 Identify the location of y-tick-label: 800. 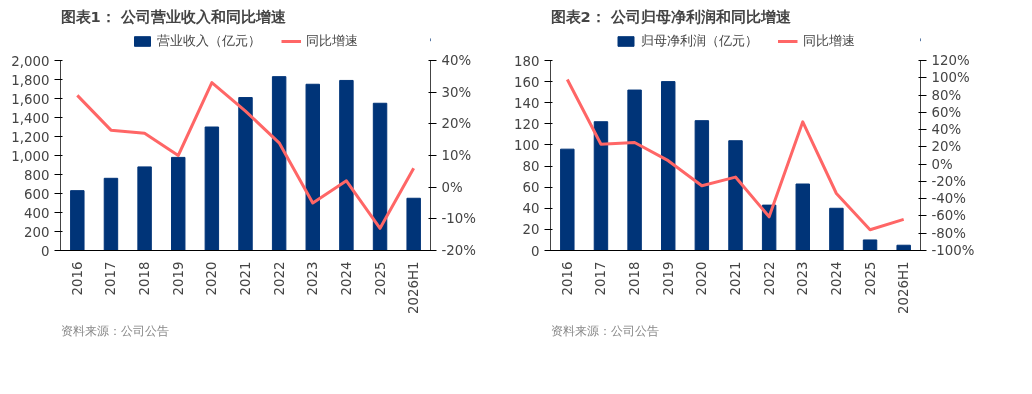
(37, 175).